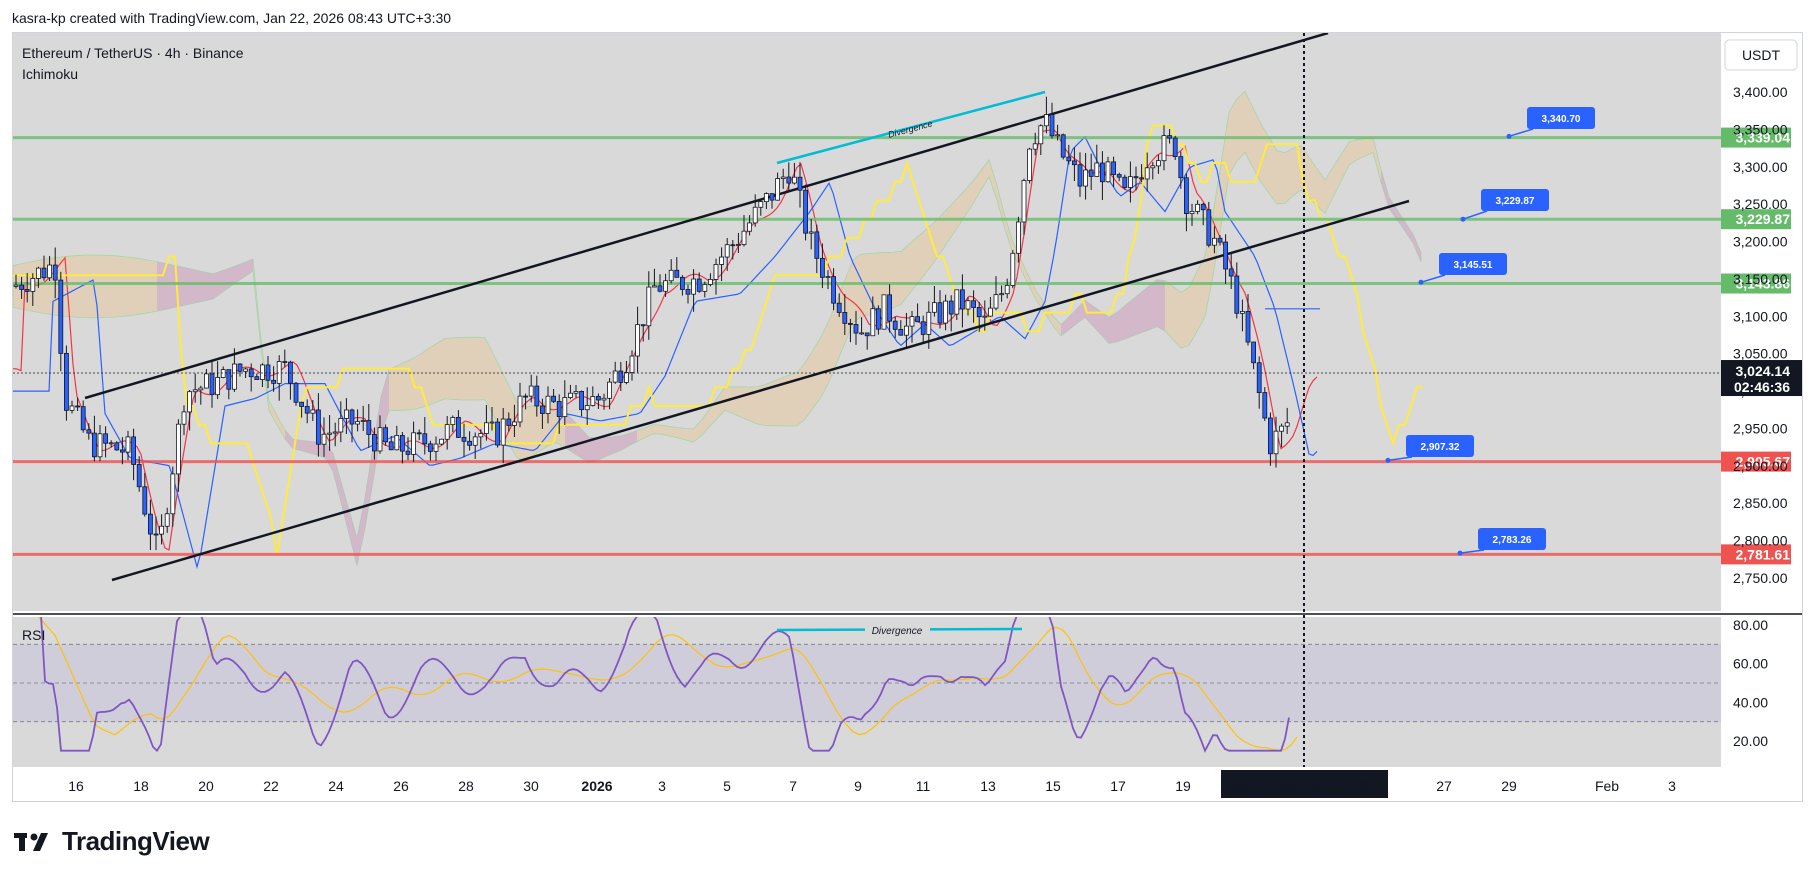  I want to click on price-callouts: 3,340.70 3,229.87 3,145.51 2,907.32 2,783.26, so click(1490, 331).